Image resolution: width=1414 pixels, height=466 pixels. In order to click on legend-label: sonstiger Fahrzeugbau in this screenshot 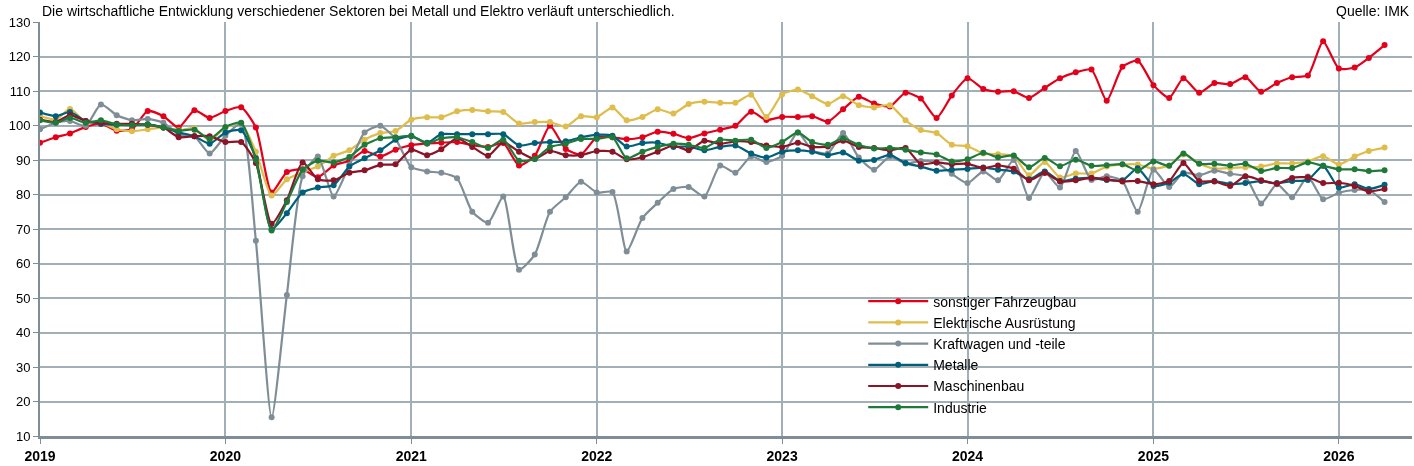, I will do `click(1005, 301)`.